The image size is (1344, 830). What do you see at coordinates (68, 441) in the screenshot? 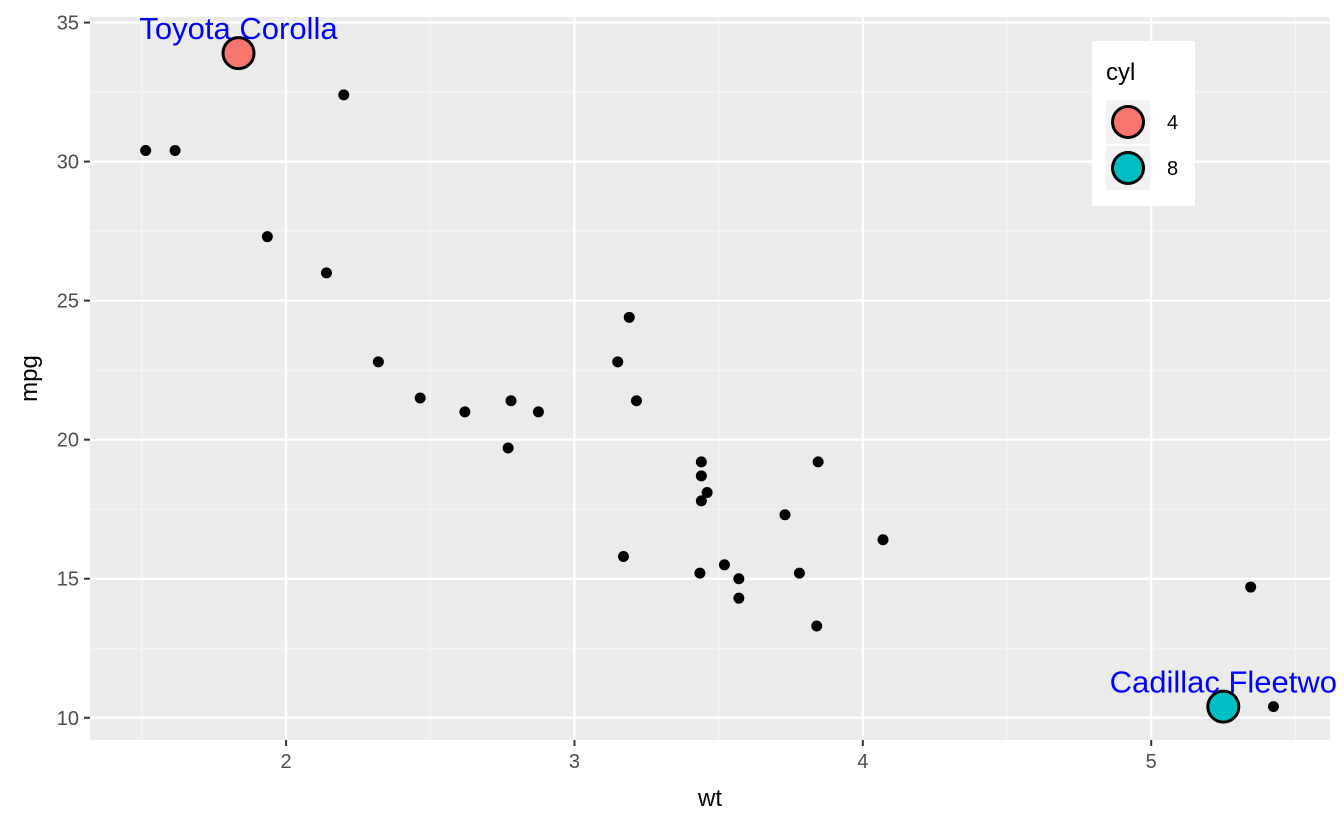
I see `y-tick-label: 20` at bounding box center [68, 441].